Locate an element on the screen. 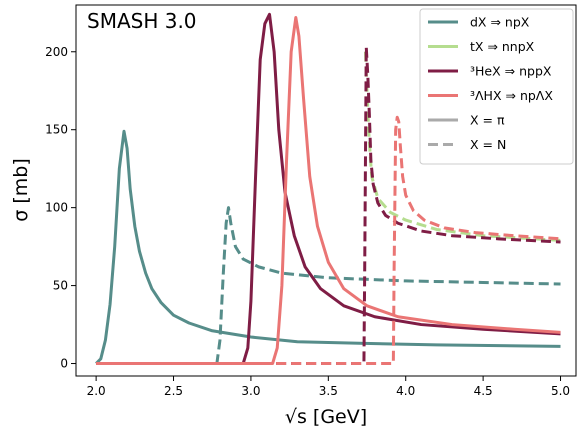 The image size is (580, 433). legend-label-0: dX ⇒ npX is located at coordinates (500, 22).